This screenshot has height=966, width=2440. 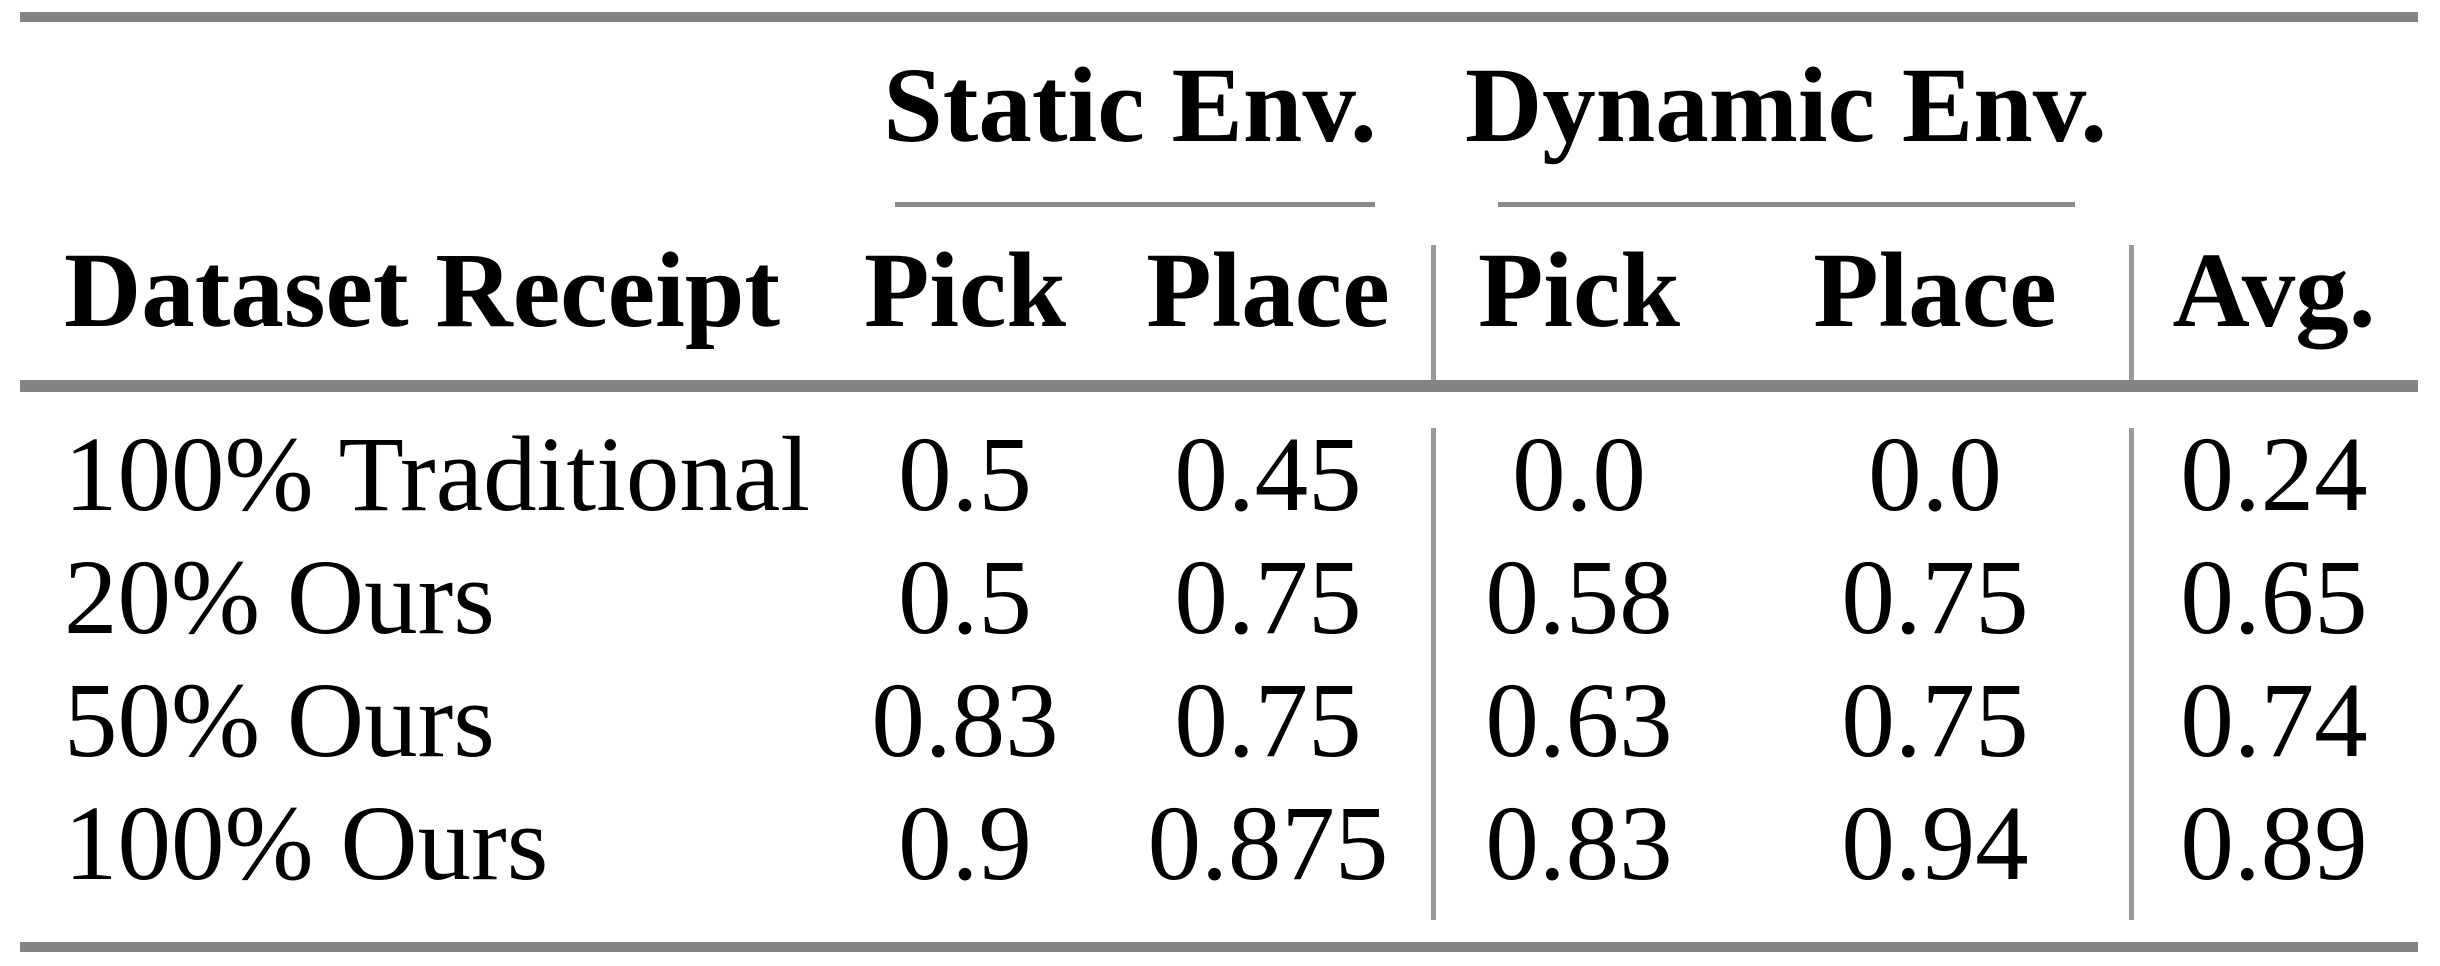 I want to click on cell-r1-dynamic-place: 0.75, so click(x=1935, y=598).